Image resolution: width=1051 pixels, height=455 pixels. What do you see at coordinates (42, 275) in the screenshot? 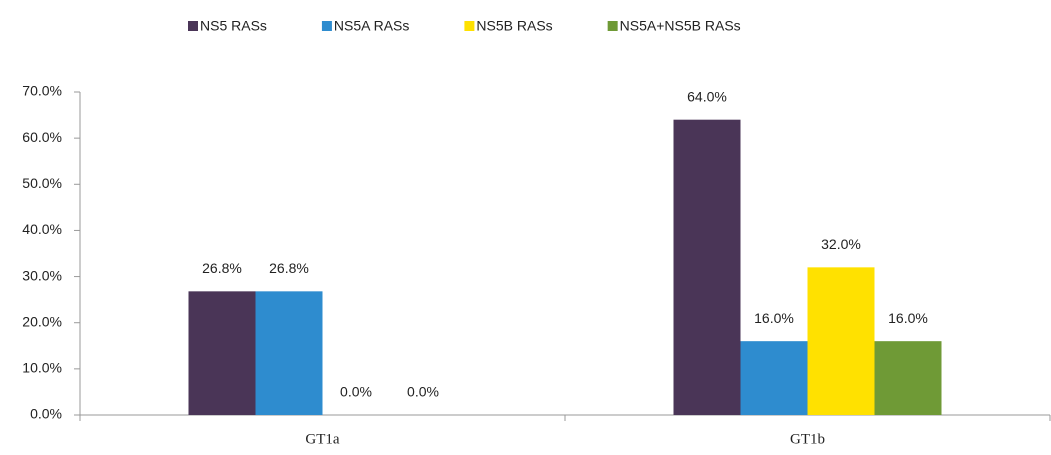
I see `y-tick-label: 30.0%` at bounding box center [42, 275].